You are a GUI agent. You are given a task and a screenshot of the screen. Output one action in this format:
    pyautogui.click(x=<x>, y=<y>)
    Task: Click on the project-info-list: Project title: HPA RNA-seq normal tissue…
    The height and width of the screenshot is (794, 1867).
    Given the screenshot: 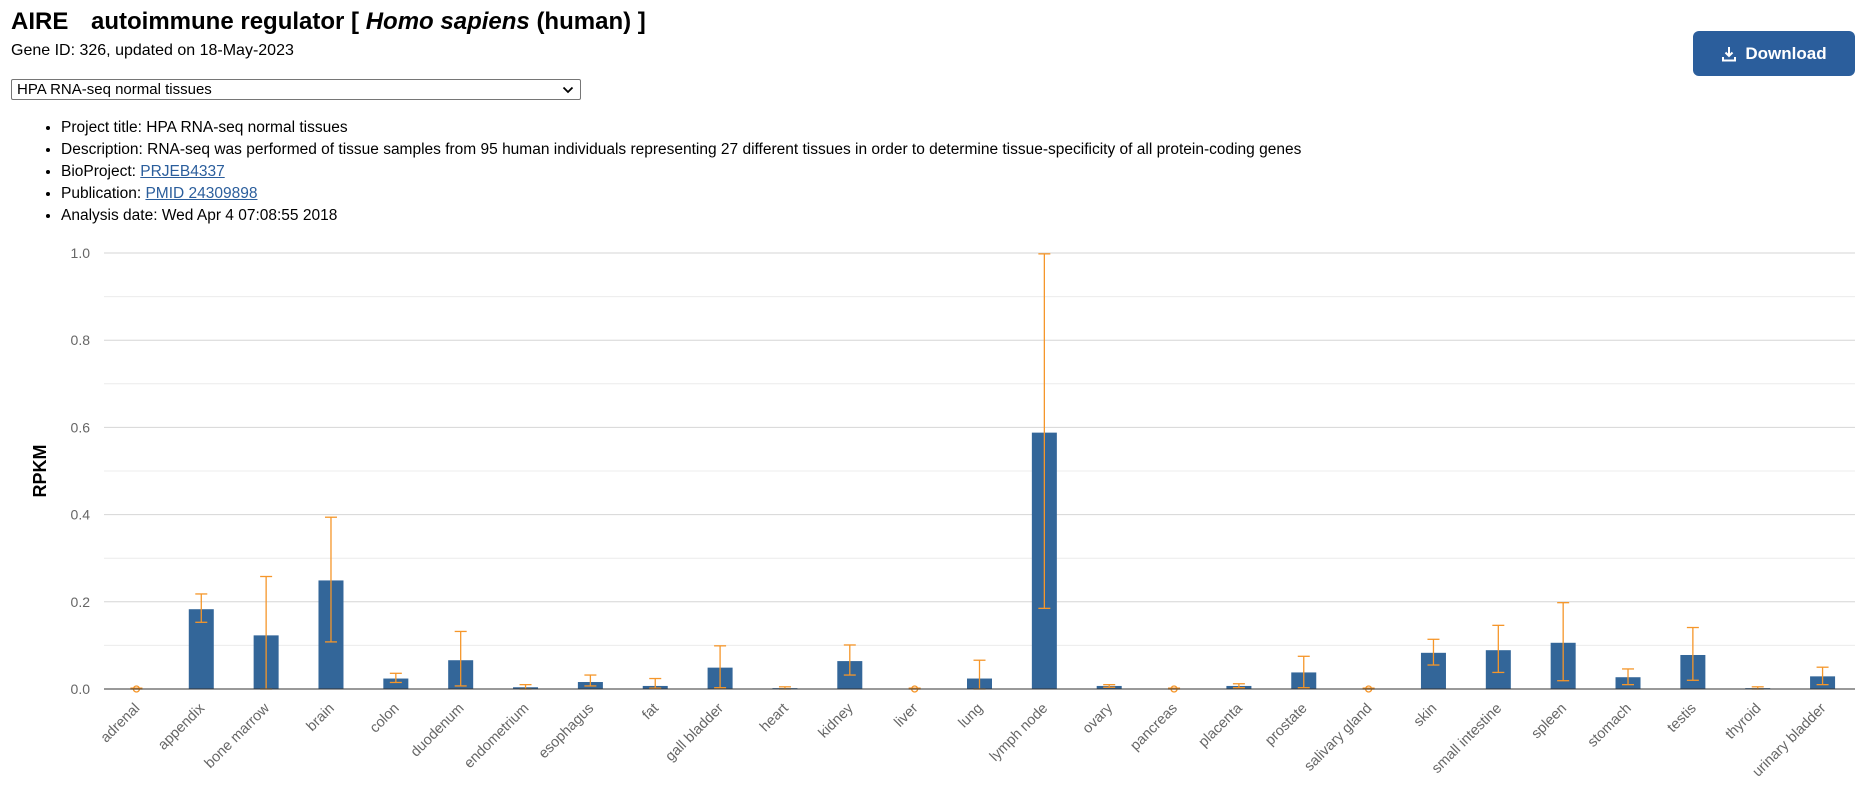 What is the action you would take?
    pyautogui.click(x=671, y=172)
    